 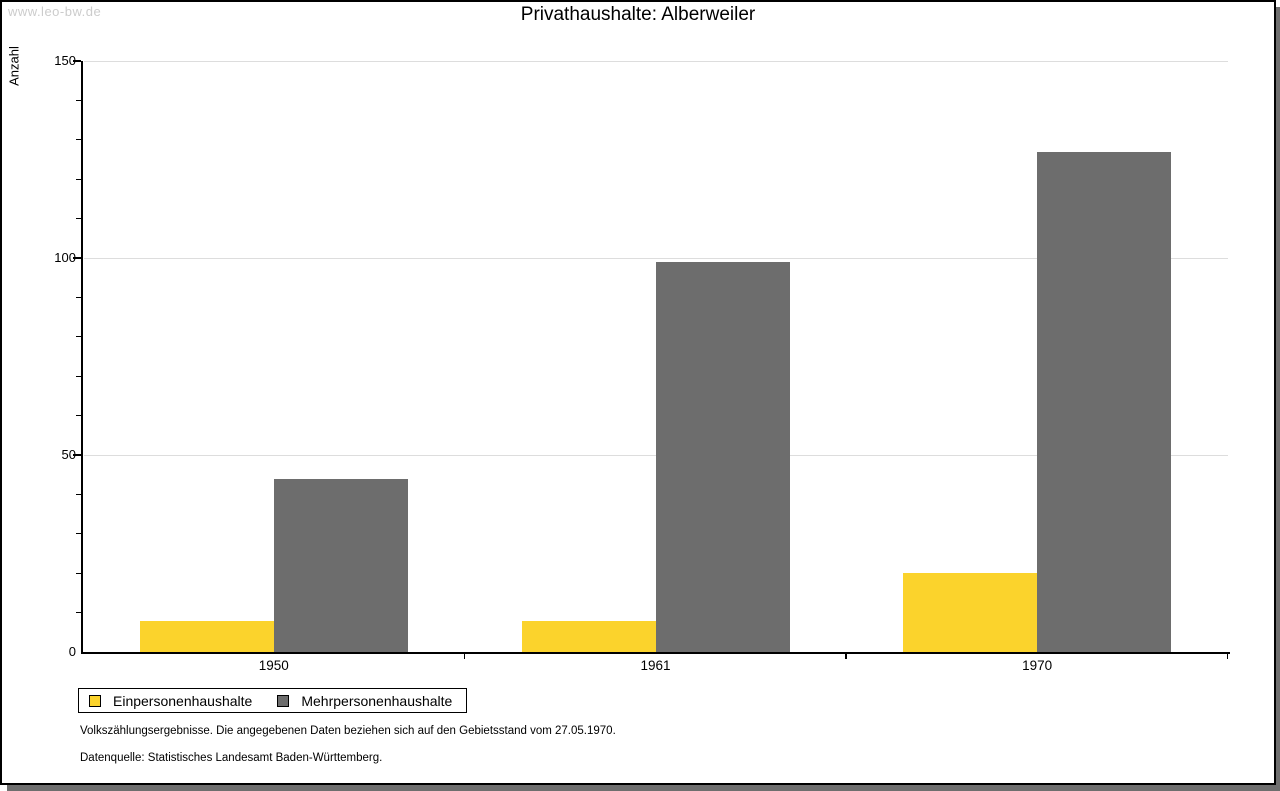 I want to click on page-title: Privathaushalte: Alberweiler, so click(x=638, y=14).